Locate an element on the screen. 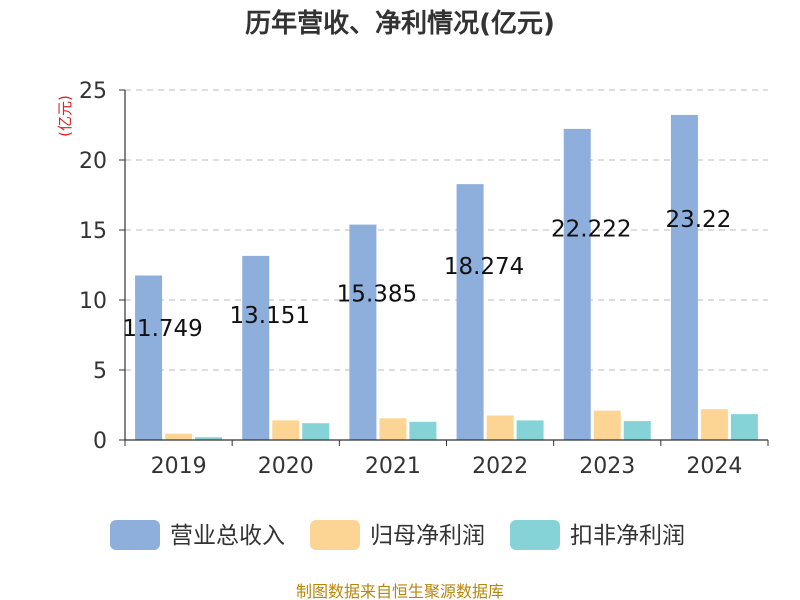 Image resolution: width=800 pixels, height=600 pixels. y-tick-label-1: 5 is located at coordinates (100, 371).